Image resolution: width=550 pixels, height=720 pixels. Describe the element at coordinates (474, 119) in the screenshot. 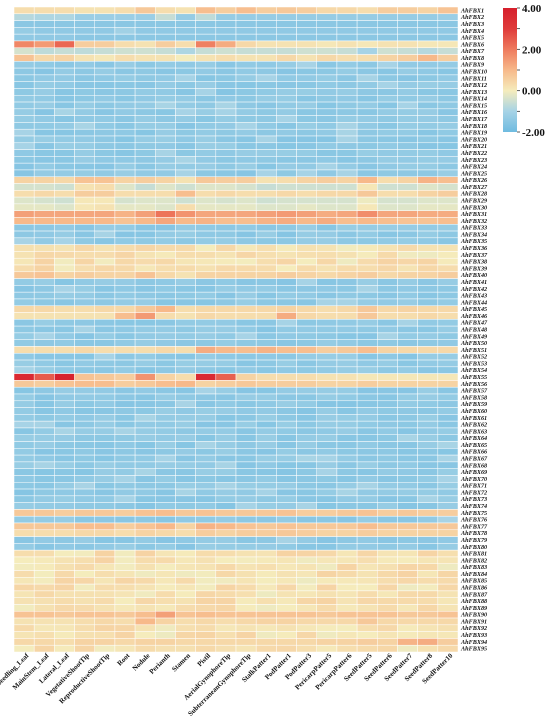

I see `row-label: AhFBX17` at that location.